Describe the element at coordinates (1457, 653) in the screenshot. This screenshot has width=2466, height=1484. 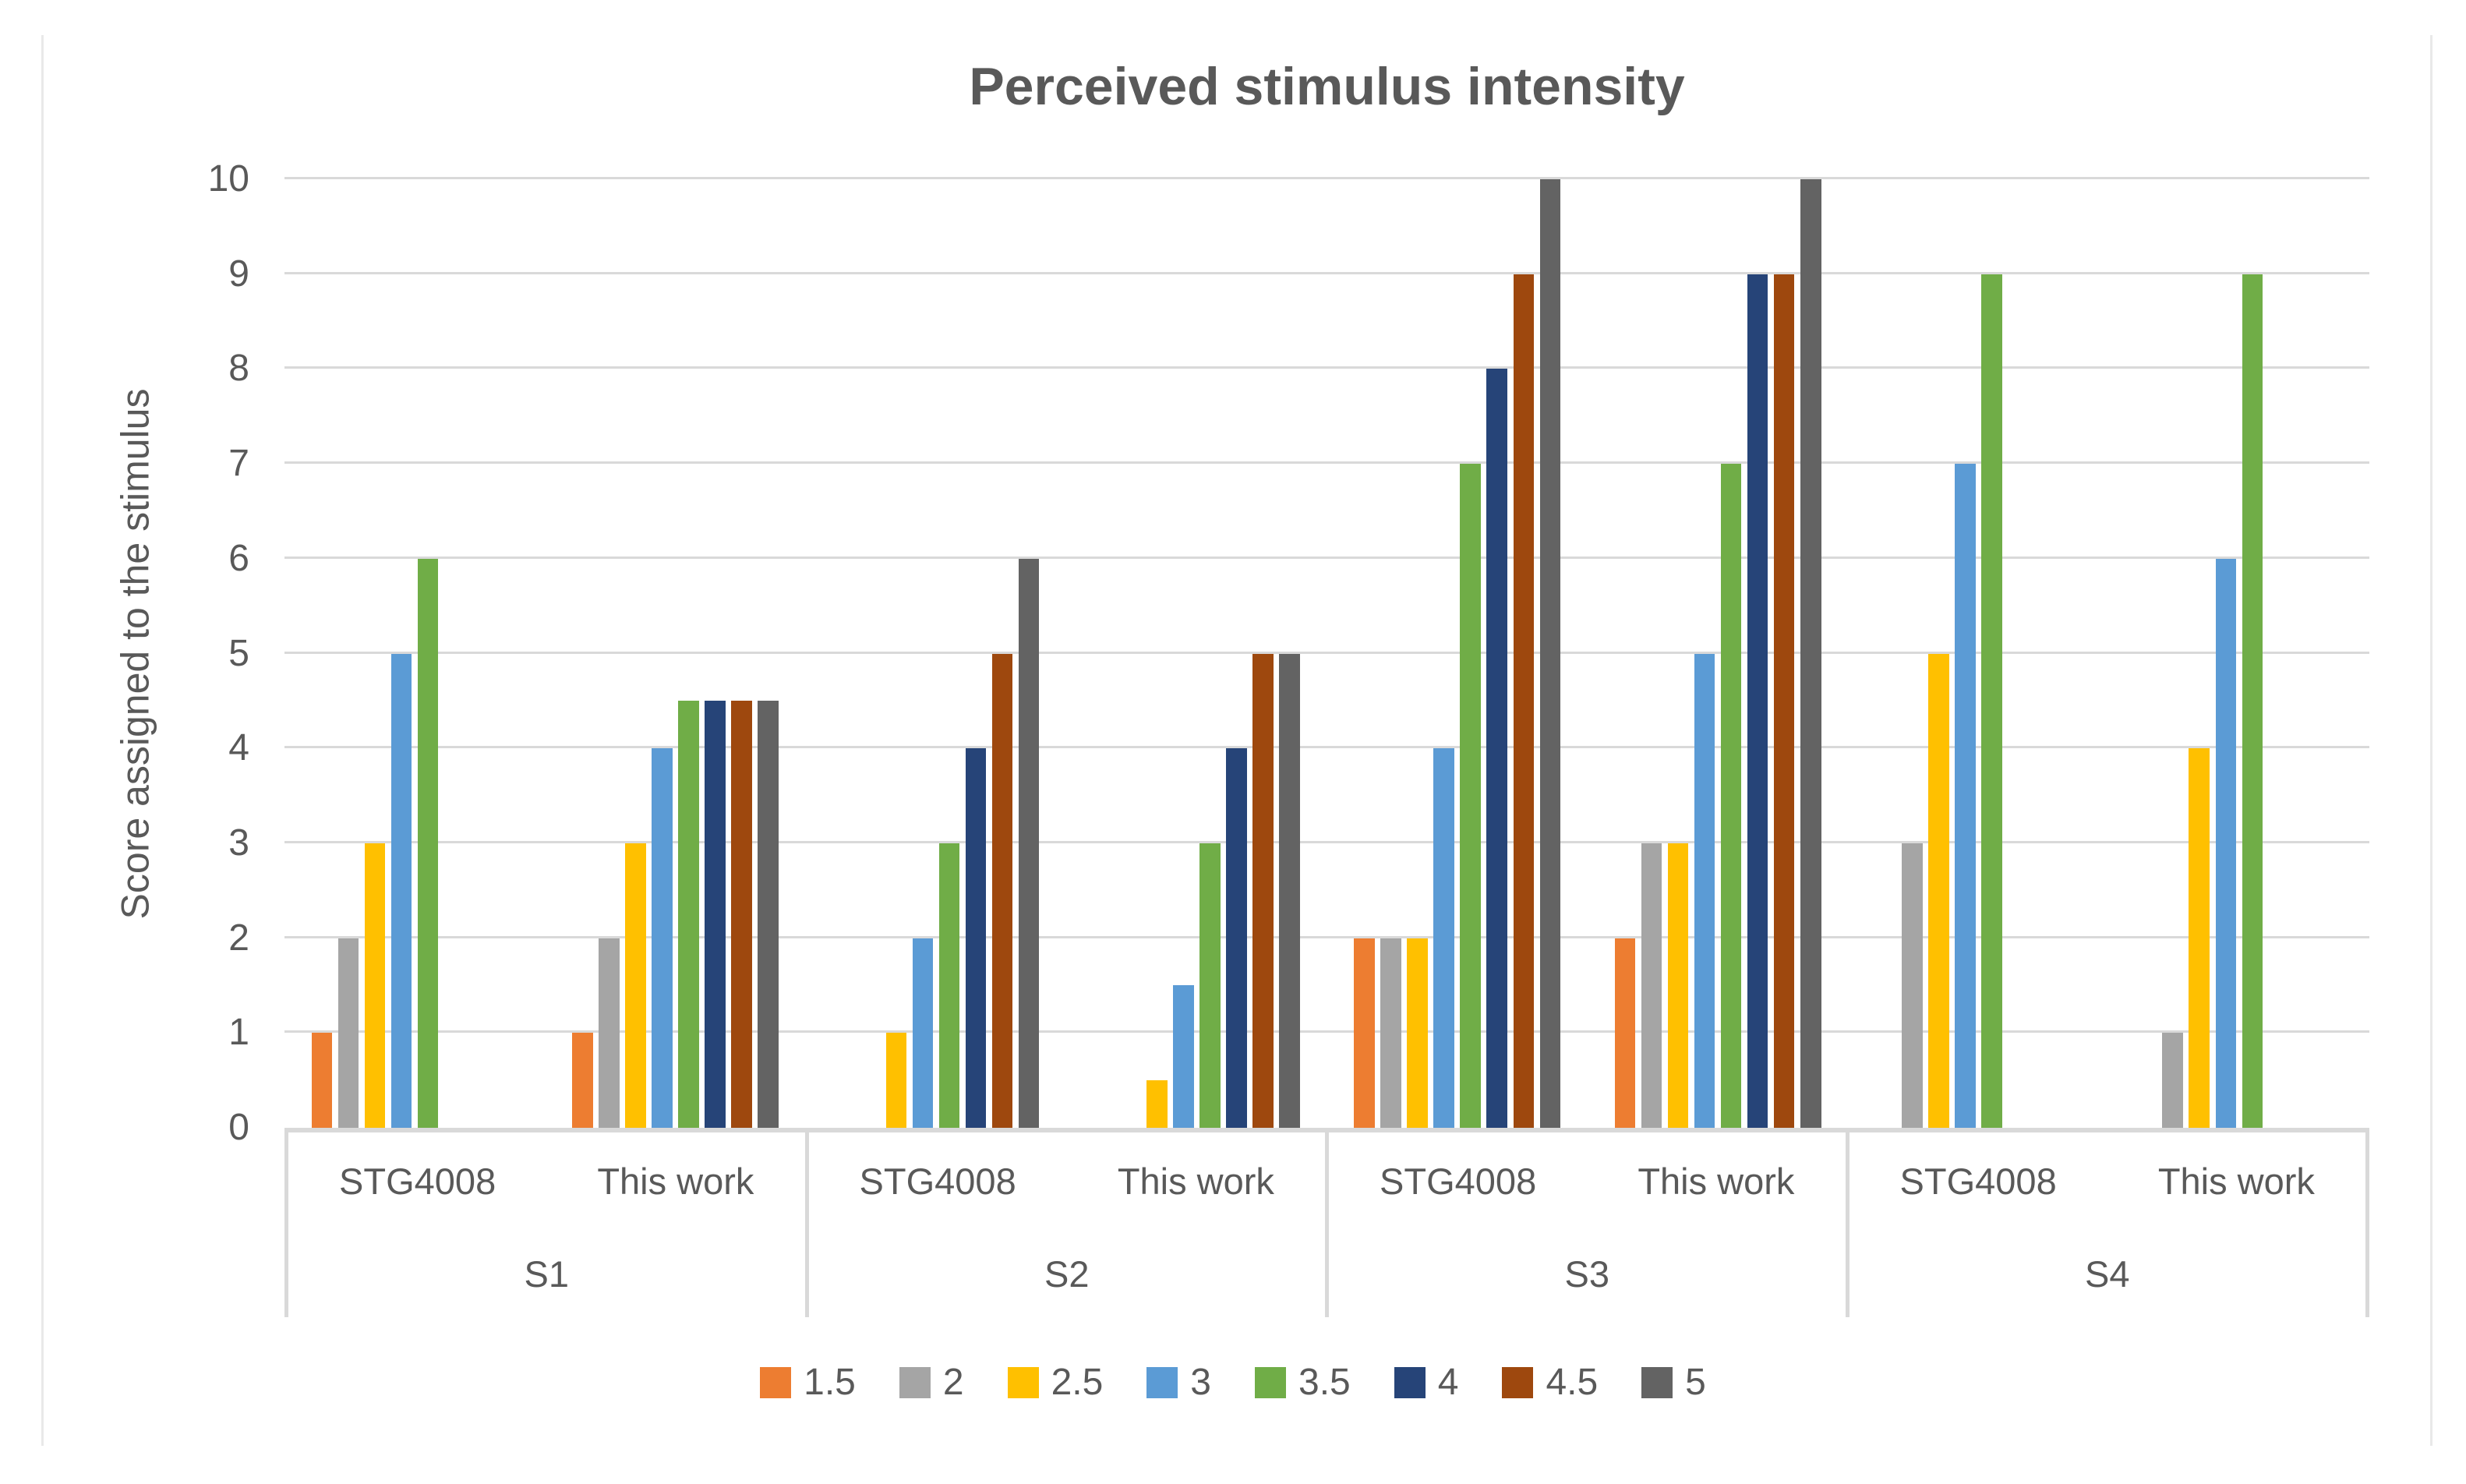
I see `bar-cluster-S3-stg4008` at that location.